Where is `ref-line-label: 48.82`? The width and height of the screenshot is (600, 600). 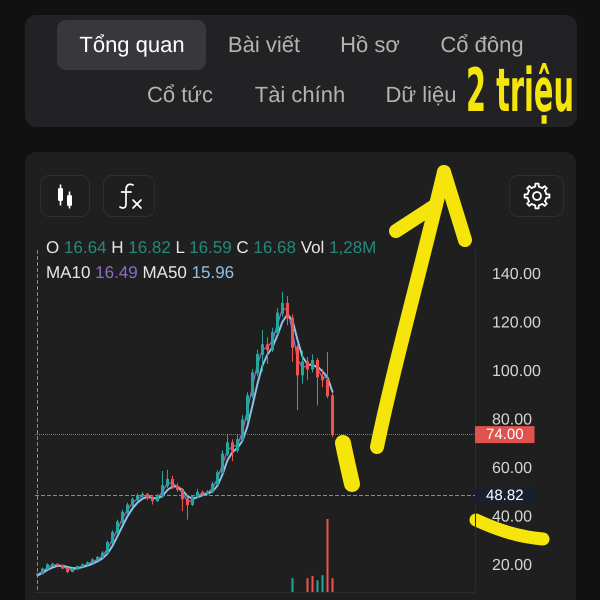 ref-line-label: 48.82 is located at coordinates (505, 495).